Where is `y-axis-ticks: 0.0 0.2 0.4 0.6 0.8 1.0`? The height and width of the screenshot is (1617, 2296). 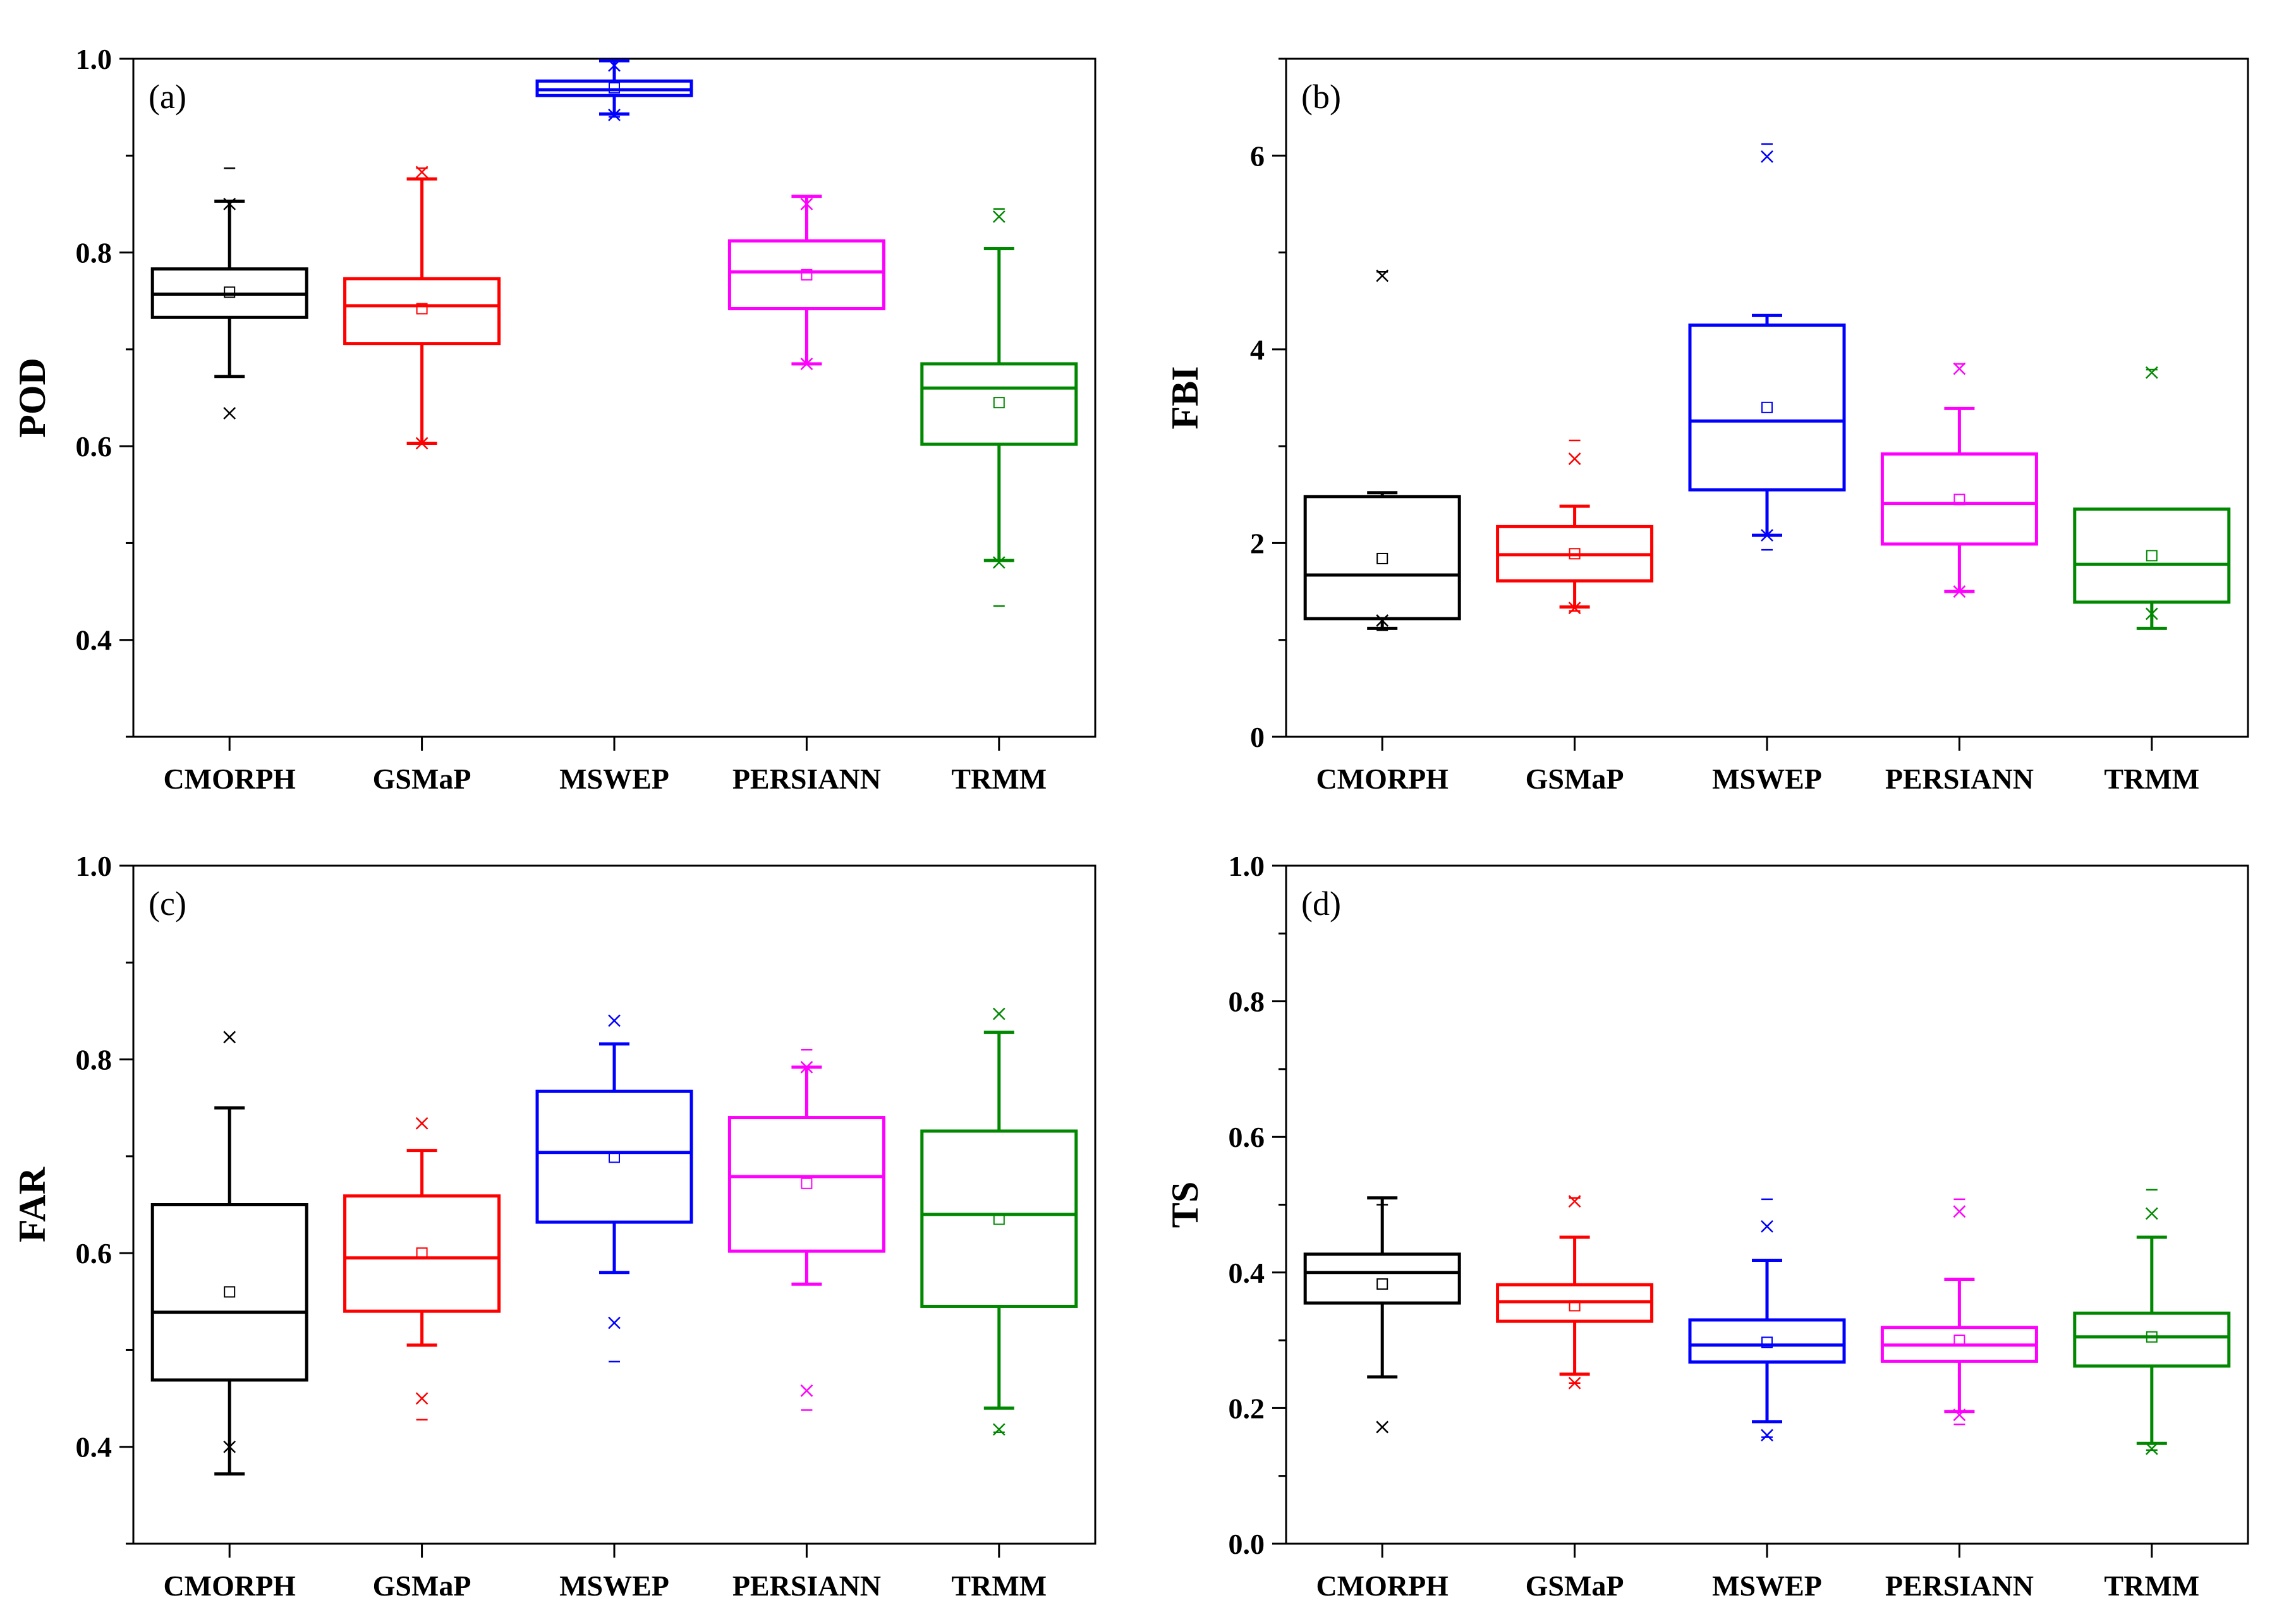
y-axis-ticks: 0.0 0.2 0.4 0.6 0.8 1.0 is located at coordinates (1257, 1205).